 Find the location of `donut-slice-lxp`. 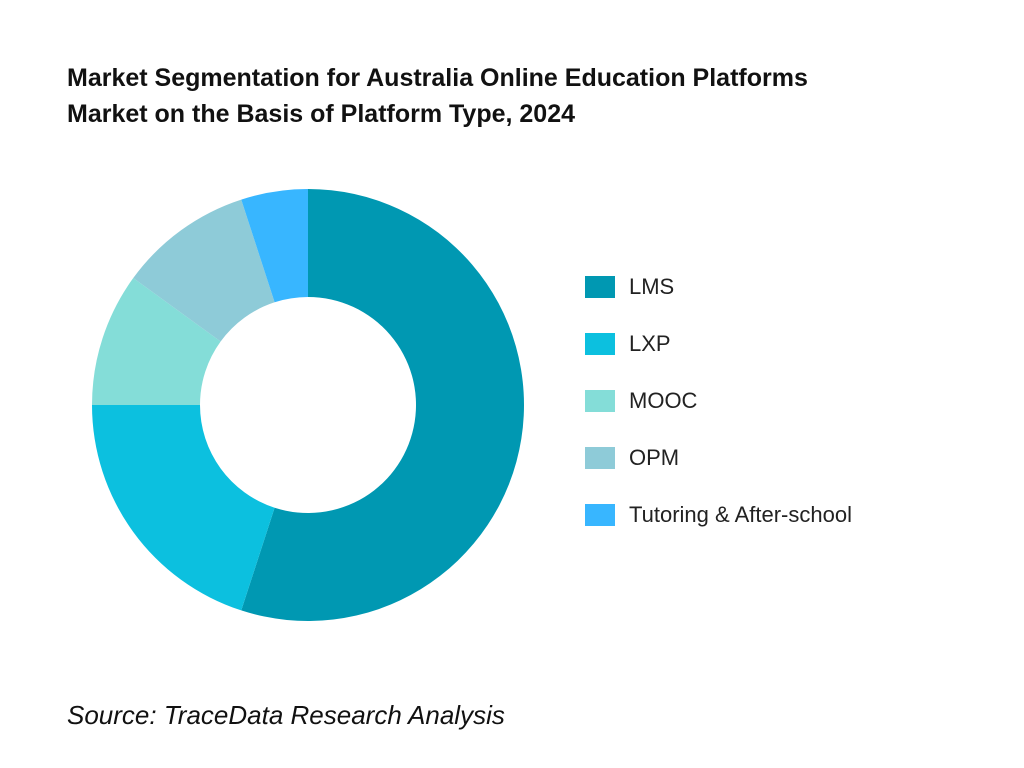

donut-slice-lxp is located at coordinates (183, 508).